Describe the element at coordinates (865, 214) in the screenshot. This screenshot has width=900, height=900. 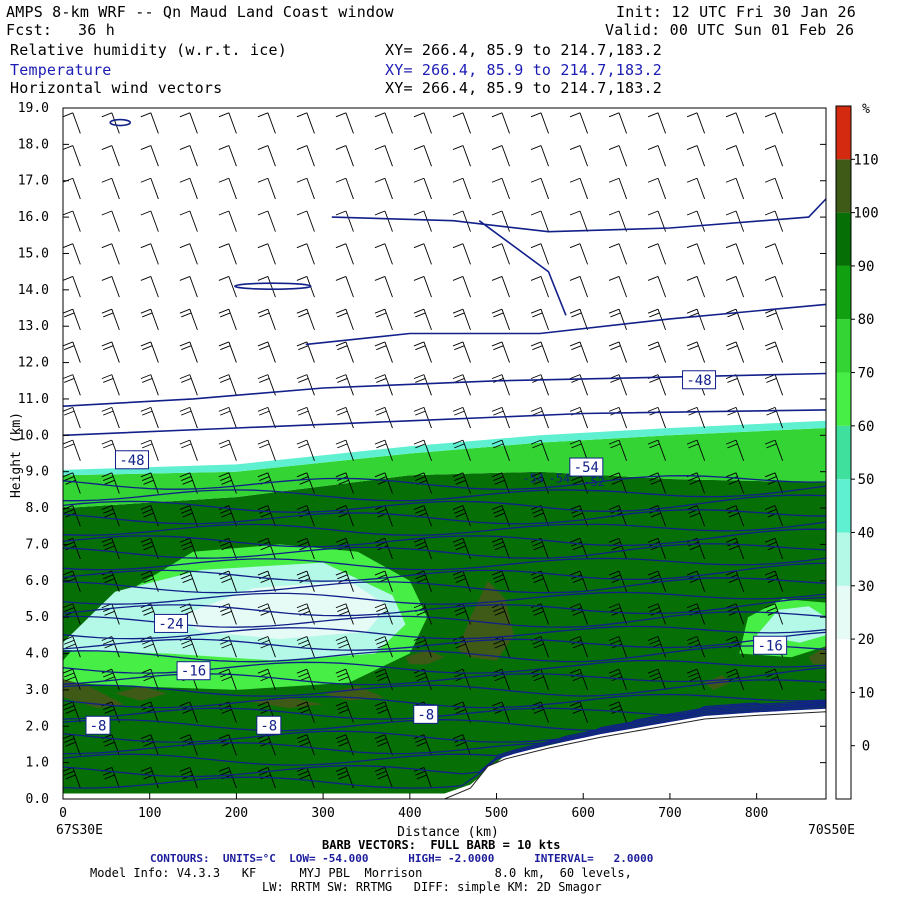
I see `colorbar-label-10: 100` at that location.